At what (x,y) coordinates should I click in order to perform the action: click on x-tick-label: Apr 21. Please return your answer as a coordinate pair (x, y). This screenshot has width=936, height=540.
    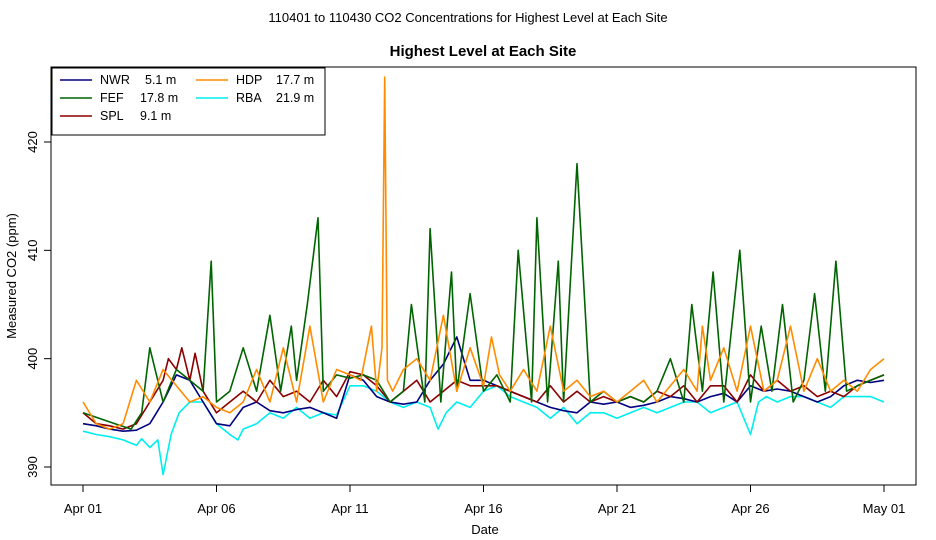
    Looking at the image, I should click on (617, 508).